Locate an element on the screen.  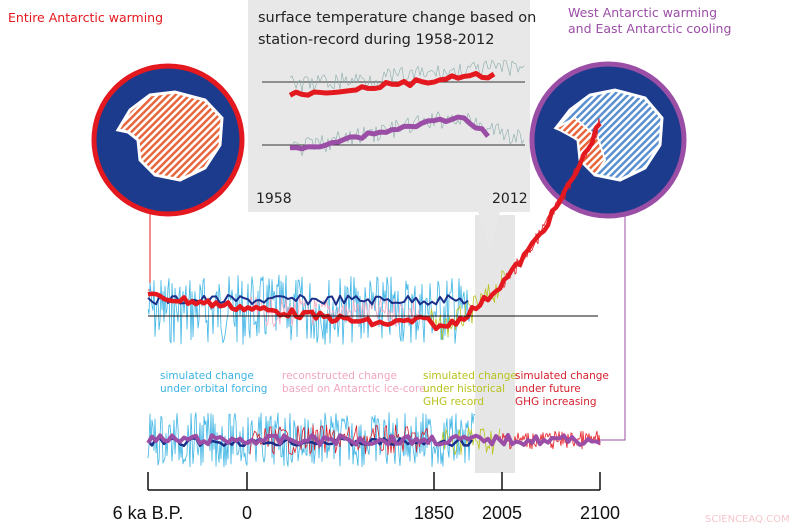
orbital-forcing-series-top is located at coordinates (309, 309).